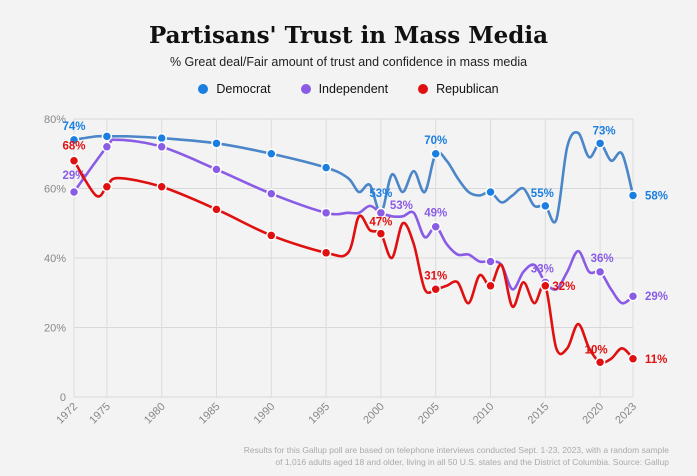 The image size is (697, 476). Describe the element at coordinates (542, 194) in the screenshot. I see `data-label: 55%` at that location.